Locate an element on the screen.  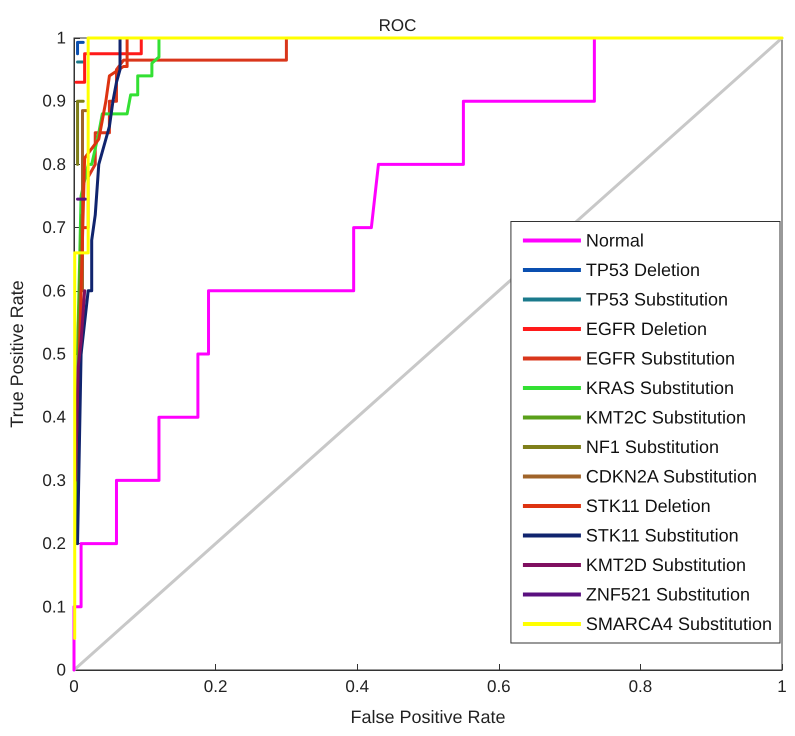
x-tick-label: 0 is located at coordinates (74, 686).